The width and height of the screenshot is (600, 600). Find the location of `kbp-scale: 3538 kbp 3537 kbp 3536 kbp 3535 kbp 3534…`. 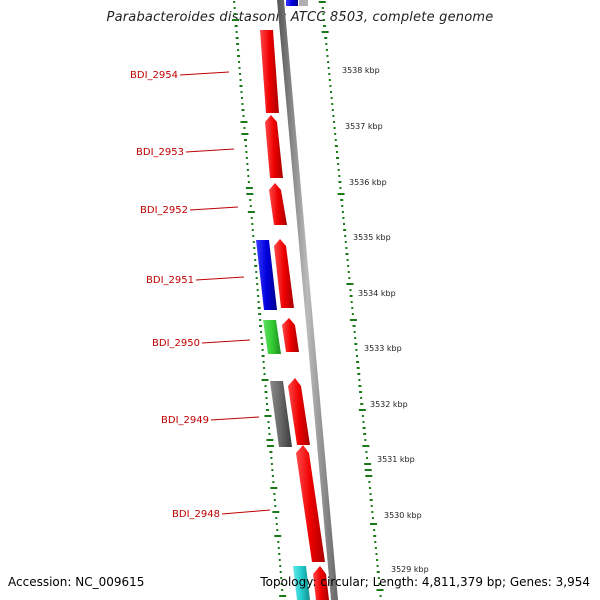

kbp-scale: 3538 kbp 3537 kbp 3536 kbp 3535 kbp 3534… is located at coordinates (385, 320).